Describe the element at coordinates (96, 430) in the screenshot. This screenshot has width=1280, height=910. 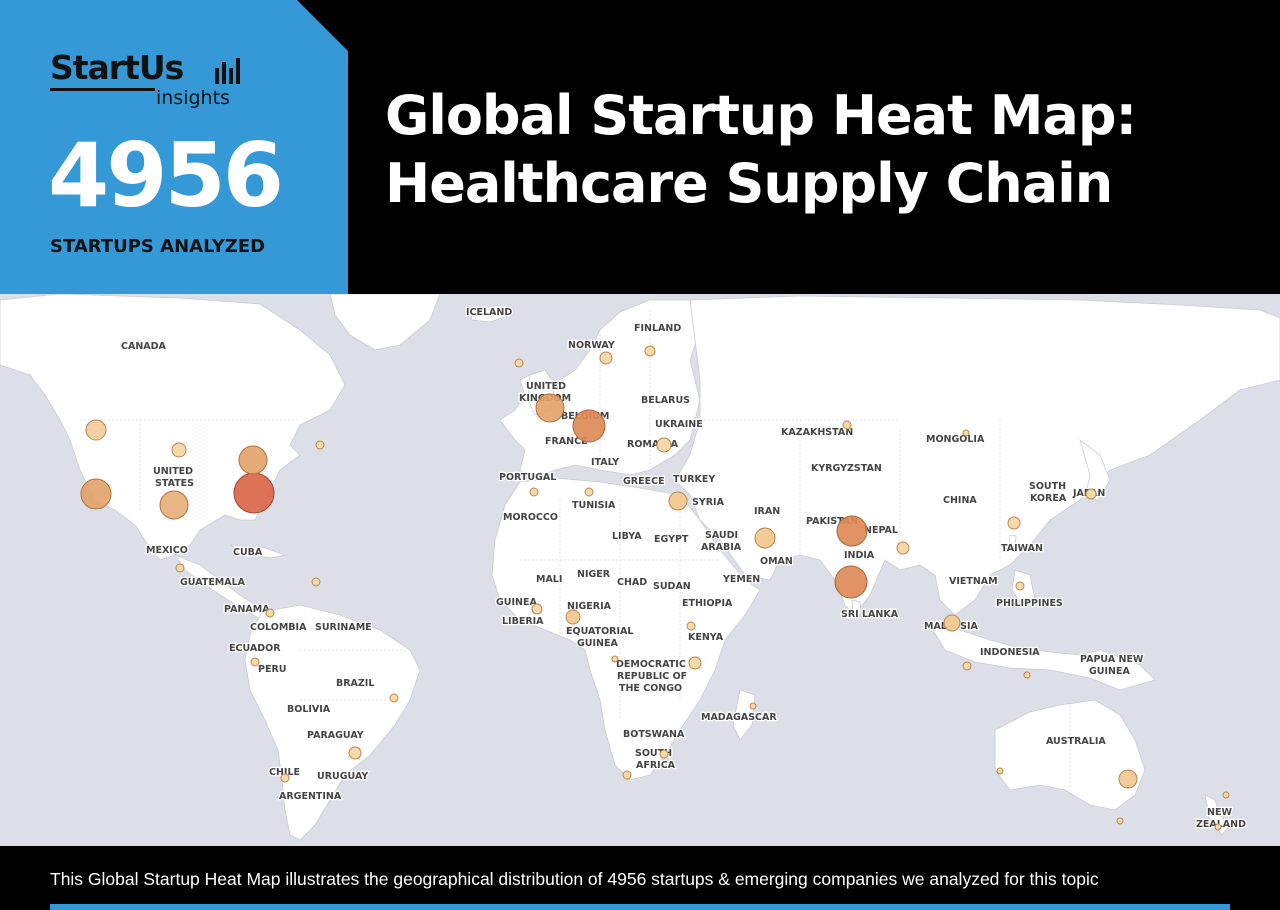
I see `bubble-us-northwest` at that location.